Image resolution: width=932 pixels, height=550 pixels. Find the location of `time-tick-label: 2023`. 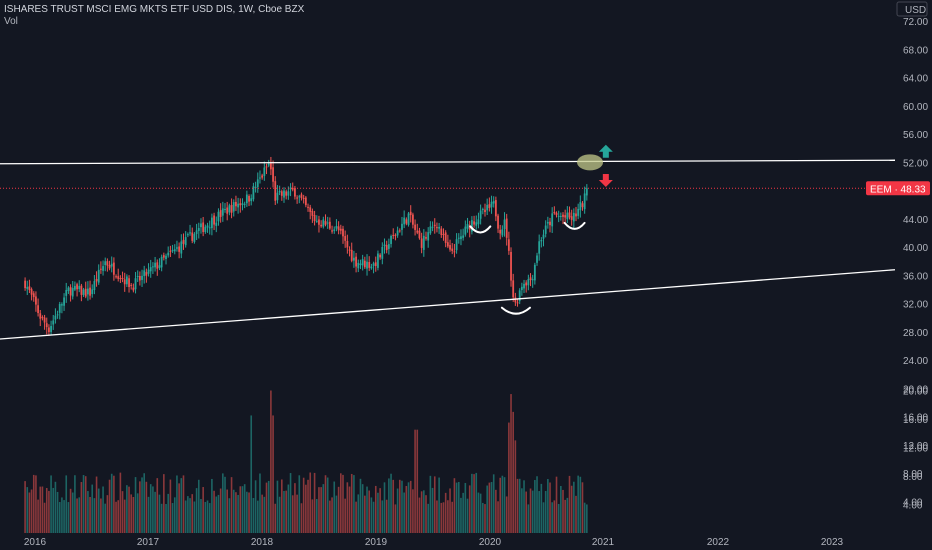

time-tick-label: 2023 is located at coordinates (832, 542).